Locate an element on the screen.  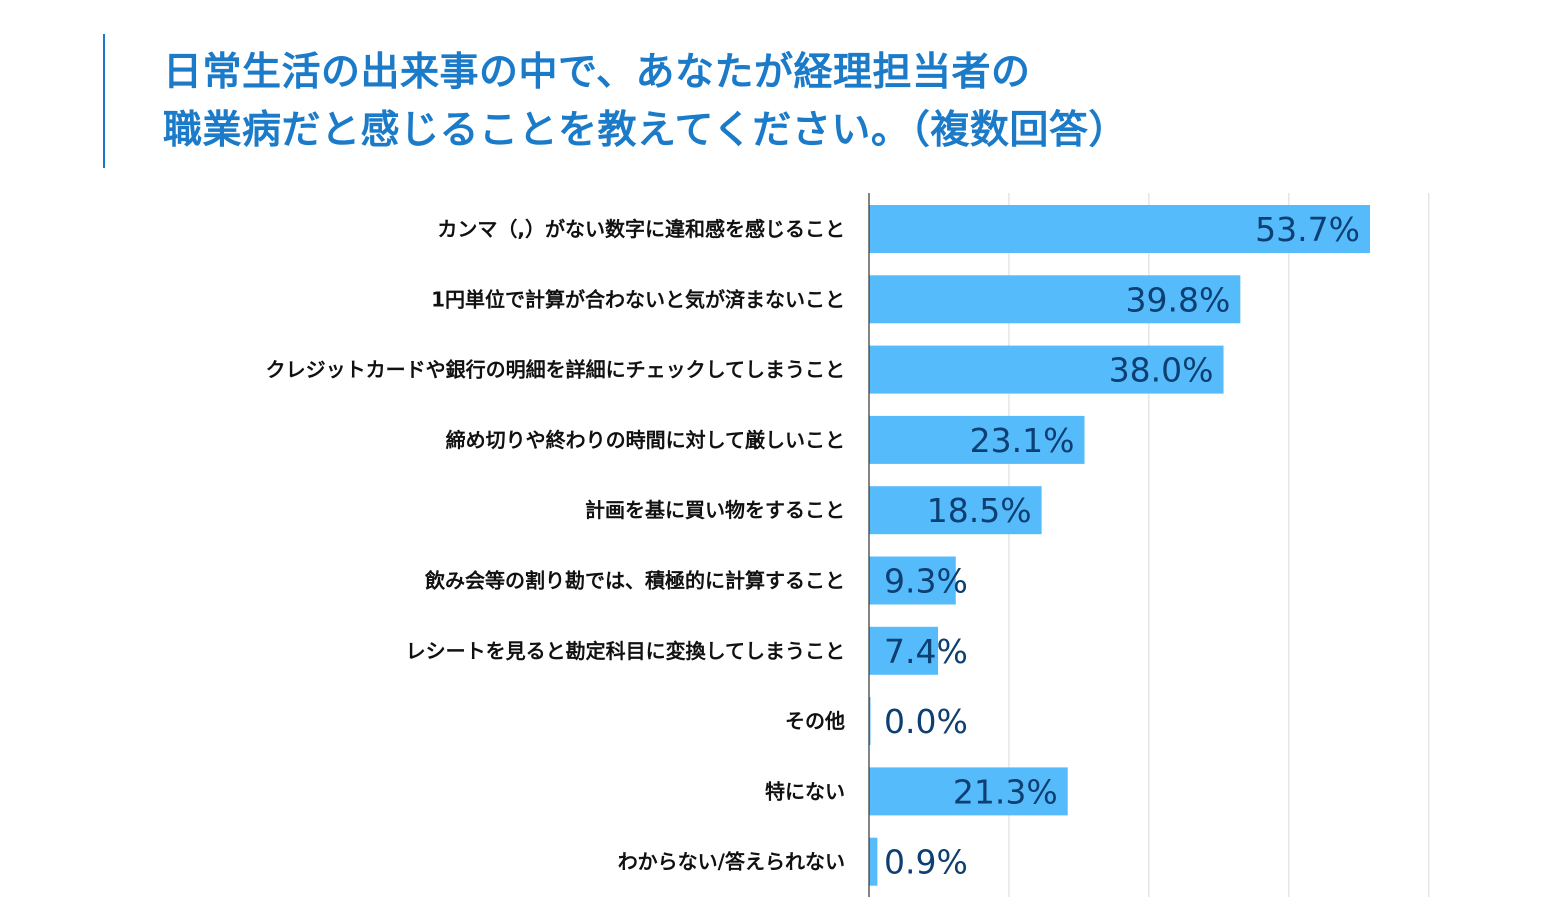
value-label: 21.3% is located at coordinates (1005, 791).